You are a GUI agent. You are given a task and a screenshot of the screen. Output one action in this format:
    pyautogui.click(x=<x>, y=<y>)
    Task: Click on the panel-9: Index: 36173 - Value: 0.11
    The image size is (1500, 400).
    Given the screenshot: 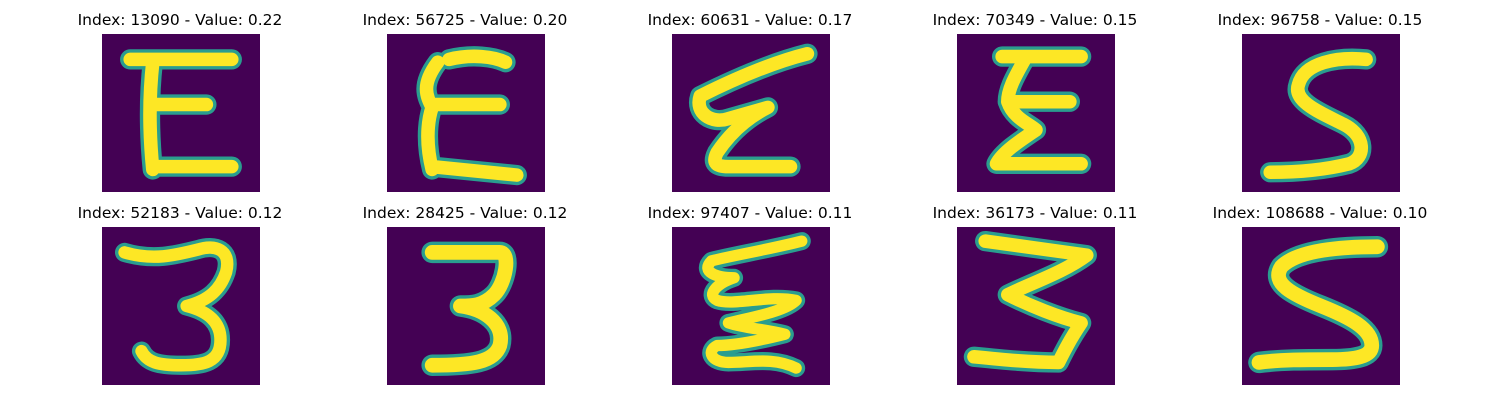 What is the action you would take?
    pyautogui.click(x=1035, y=298)
    